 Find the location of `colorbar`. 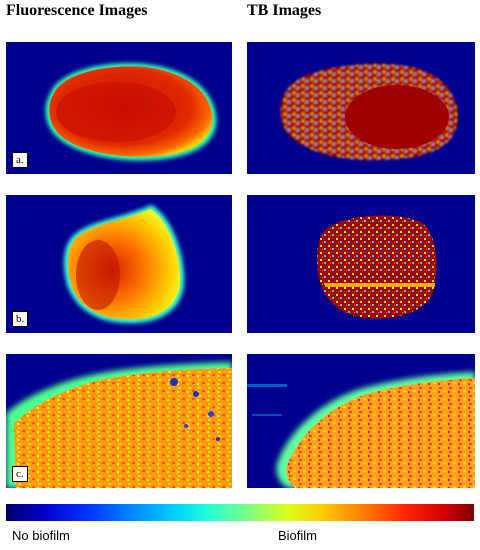

colorbar is located at coordinates (240, 512).